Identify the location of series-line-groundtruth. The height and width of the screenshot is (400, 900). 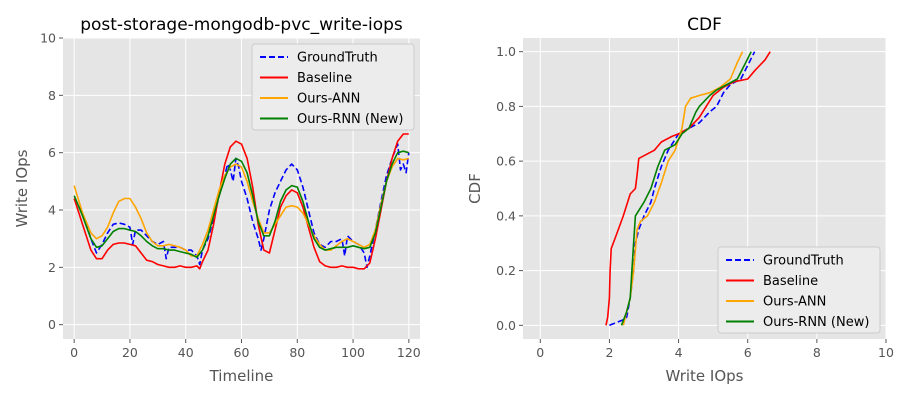
(241, 206).